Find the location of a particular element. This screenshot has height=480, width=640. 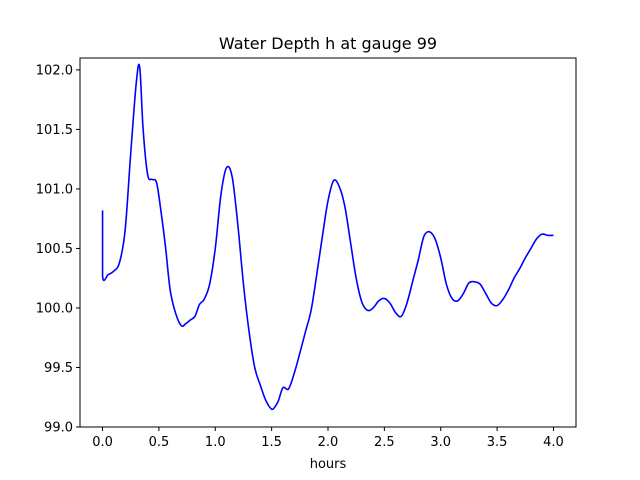

chart-title: Water Depth h at gauge 99 is located at coordinates (328, 43).